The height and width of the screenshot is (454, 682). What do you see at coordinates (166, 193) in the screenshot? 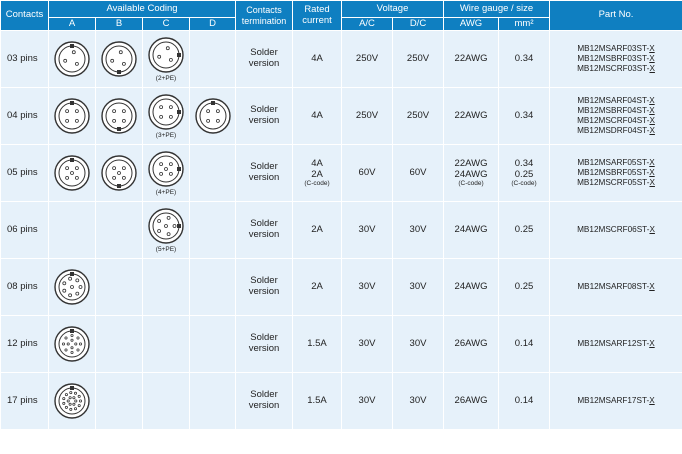
I see `coding-c-note: (4+PE)` at bounding box center [166, 193].